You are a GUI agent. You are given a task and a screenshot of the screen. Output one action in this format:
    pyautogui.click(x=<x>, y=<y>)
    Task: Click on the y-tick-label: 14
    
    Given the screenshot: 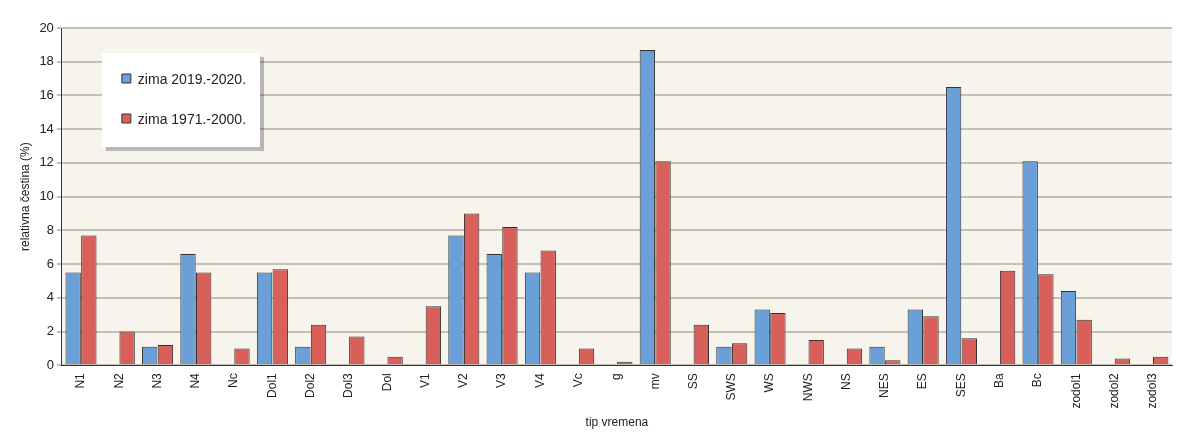 What is the action you would take?
    pyautogui.click(x=46, y=128)
    